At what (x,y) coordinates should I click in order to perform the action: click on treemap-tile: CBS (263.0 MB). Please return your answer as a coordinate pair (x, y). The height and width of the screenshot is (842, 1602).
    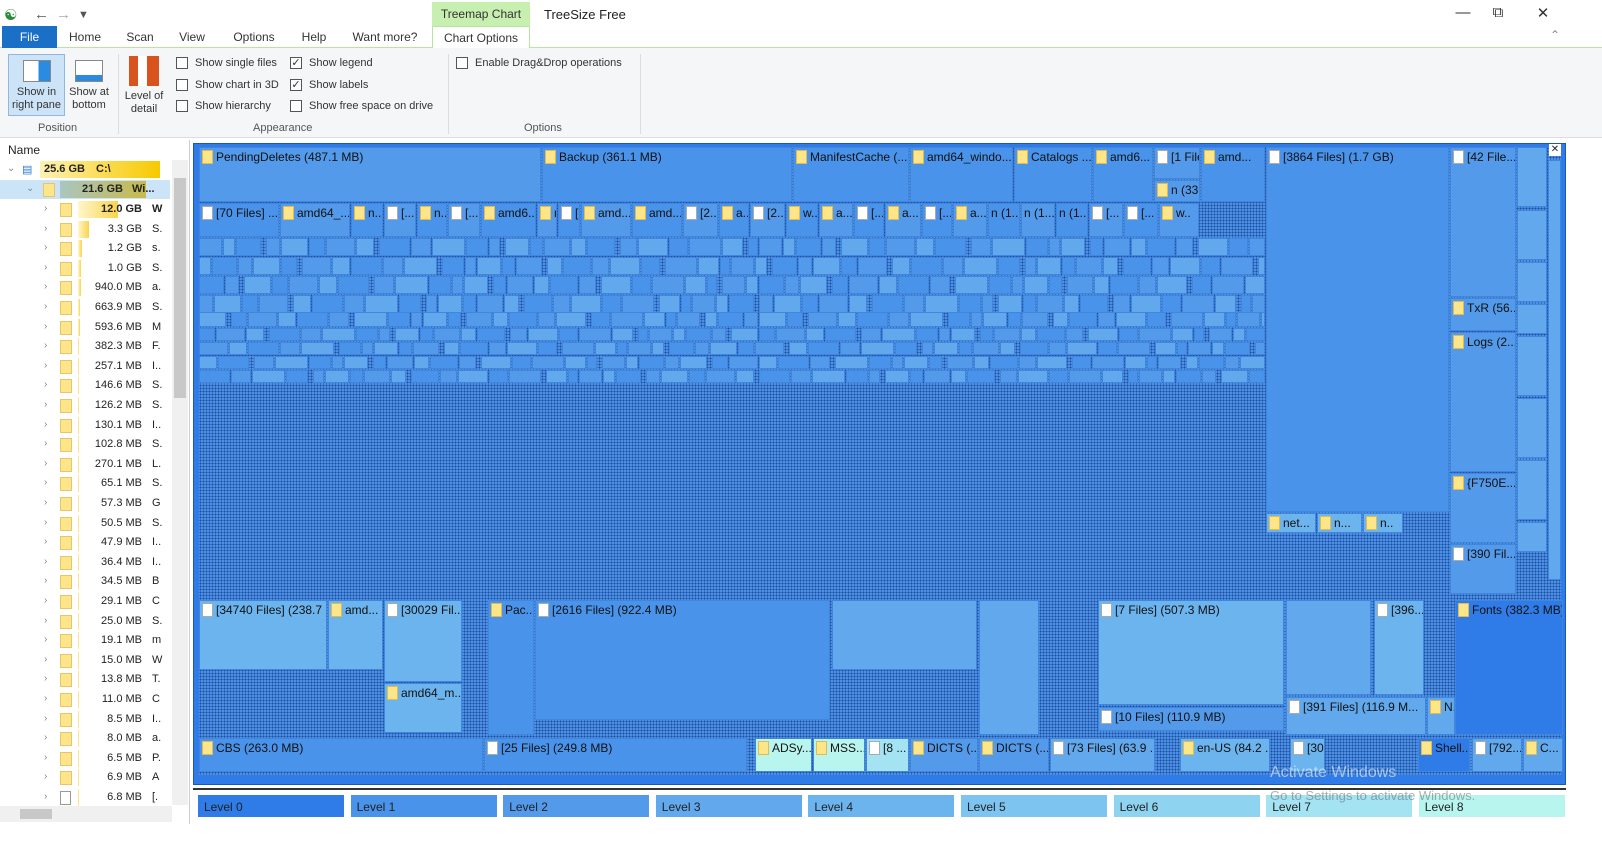
    Looking at the image, I should click on (341, 755).